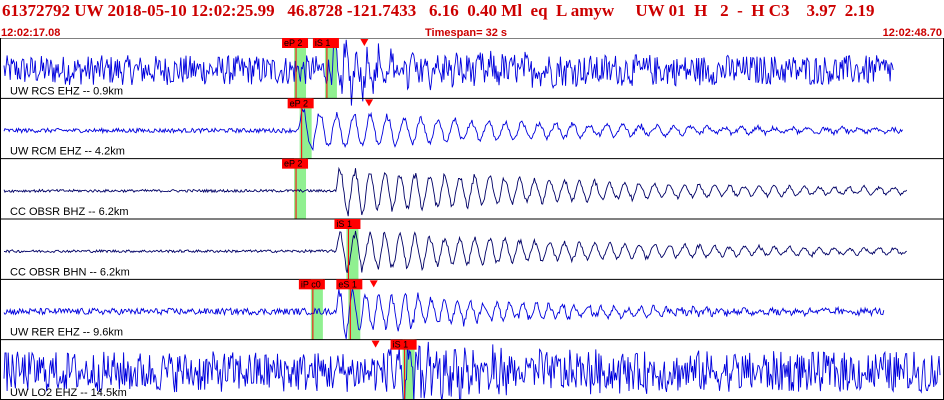 The width and height of the screenshot is (944, 400). Describe the element at coordinates (70, 272) in the screenshot. I see `trace-label: CC OBSR BHN -- 6.2km` at that location.